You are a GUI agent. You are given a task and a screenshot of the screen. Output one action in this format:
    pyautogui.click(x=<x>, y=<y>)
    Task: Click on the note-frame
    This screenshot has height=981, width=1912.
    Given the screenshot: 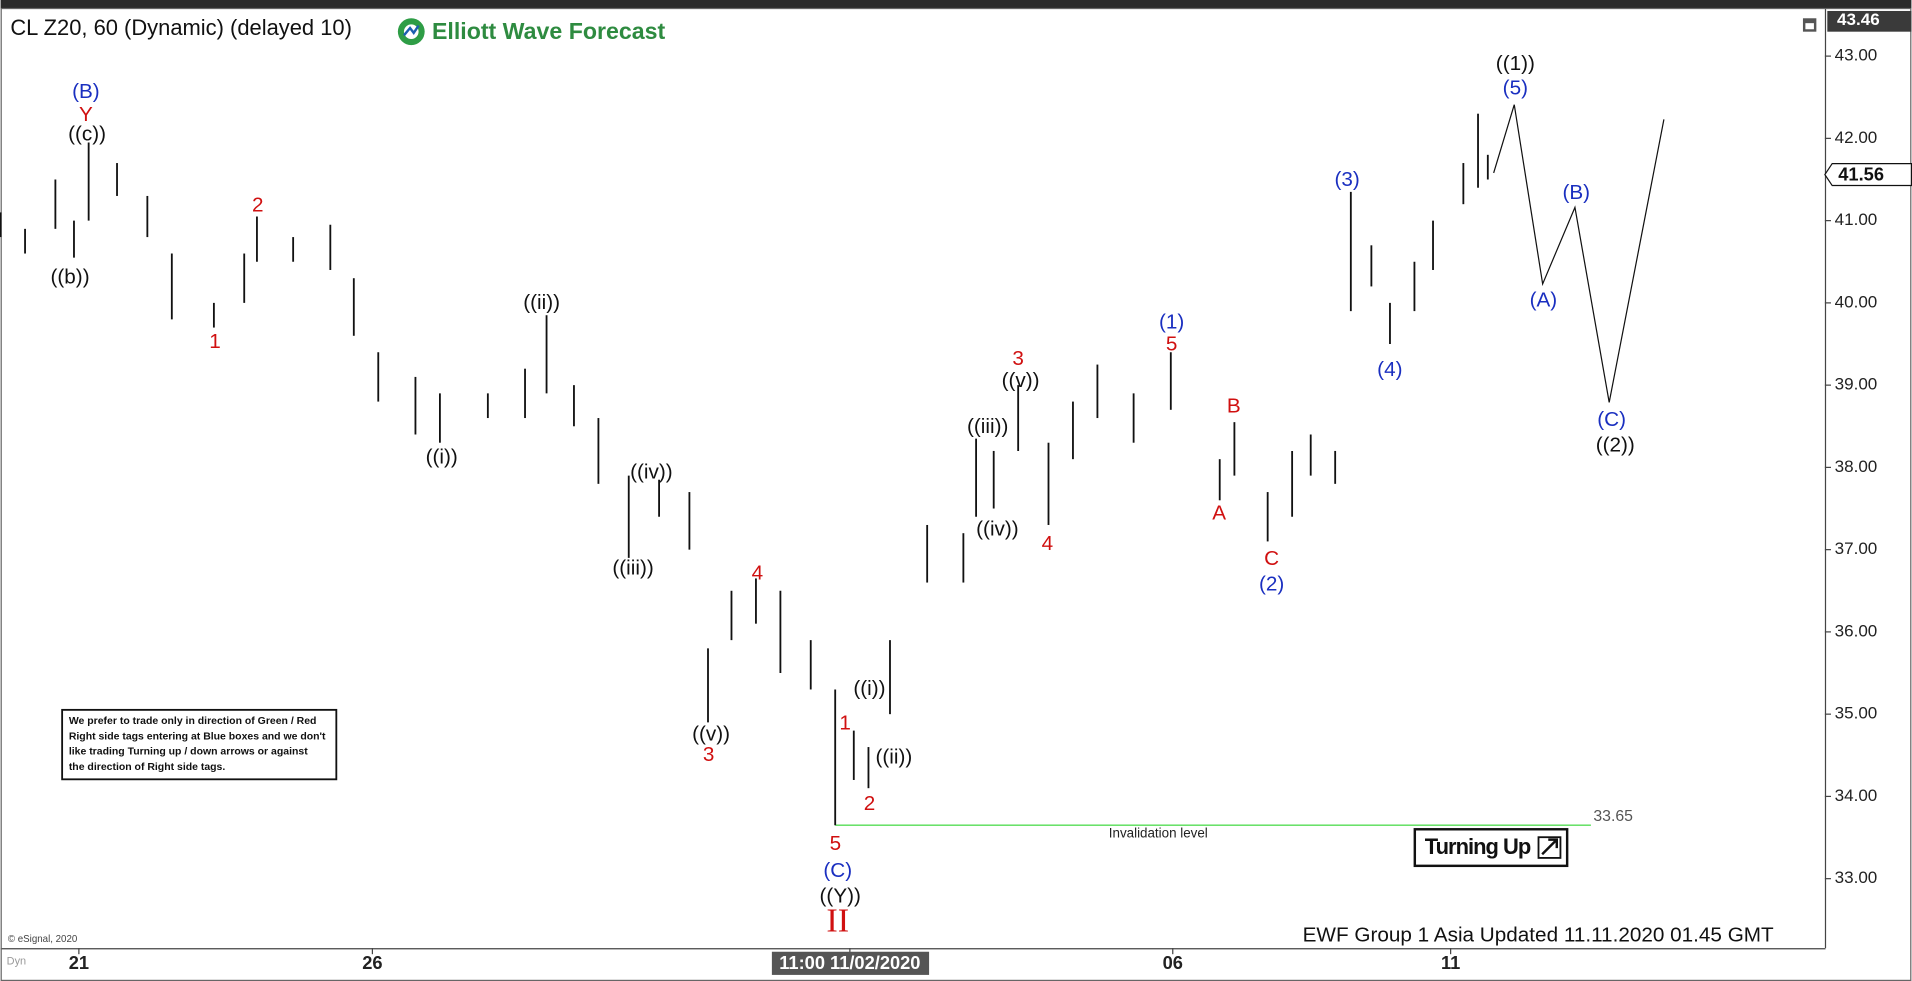 What is the action you would take?
    pyautogui.click(x=199, y=744)
    